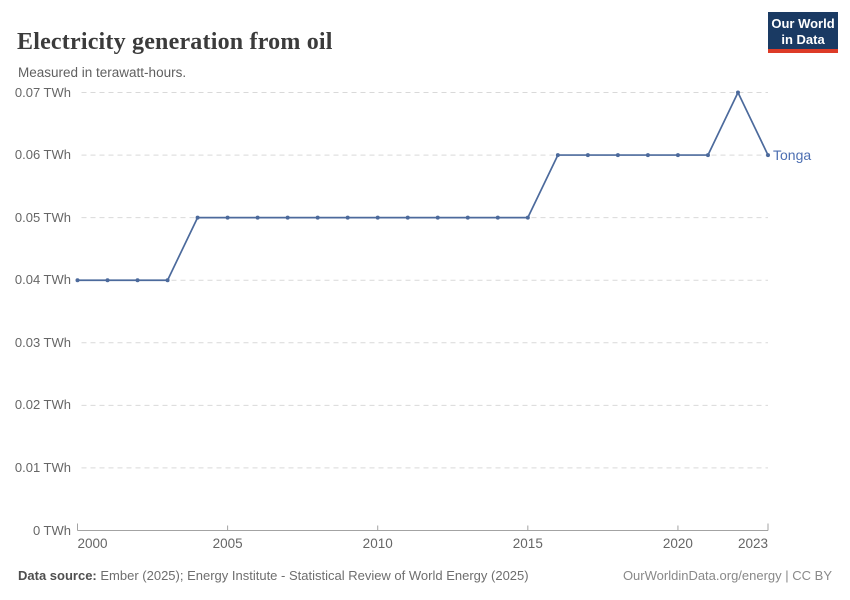 The height and width of the screenshot is (600, 850). Describe the element at coordinates (42, 217) in the screenshot. I see `y-axis-tick-label: 0.05 TWh` at that location.